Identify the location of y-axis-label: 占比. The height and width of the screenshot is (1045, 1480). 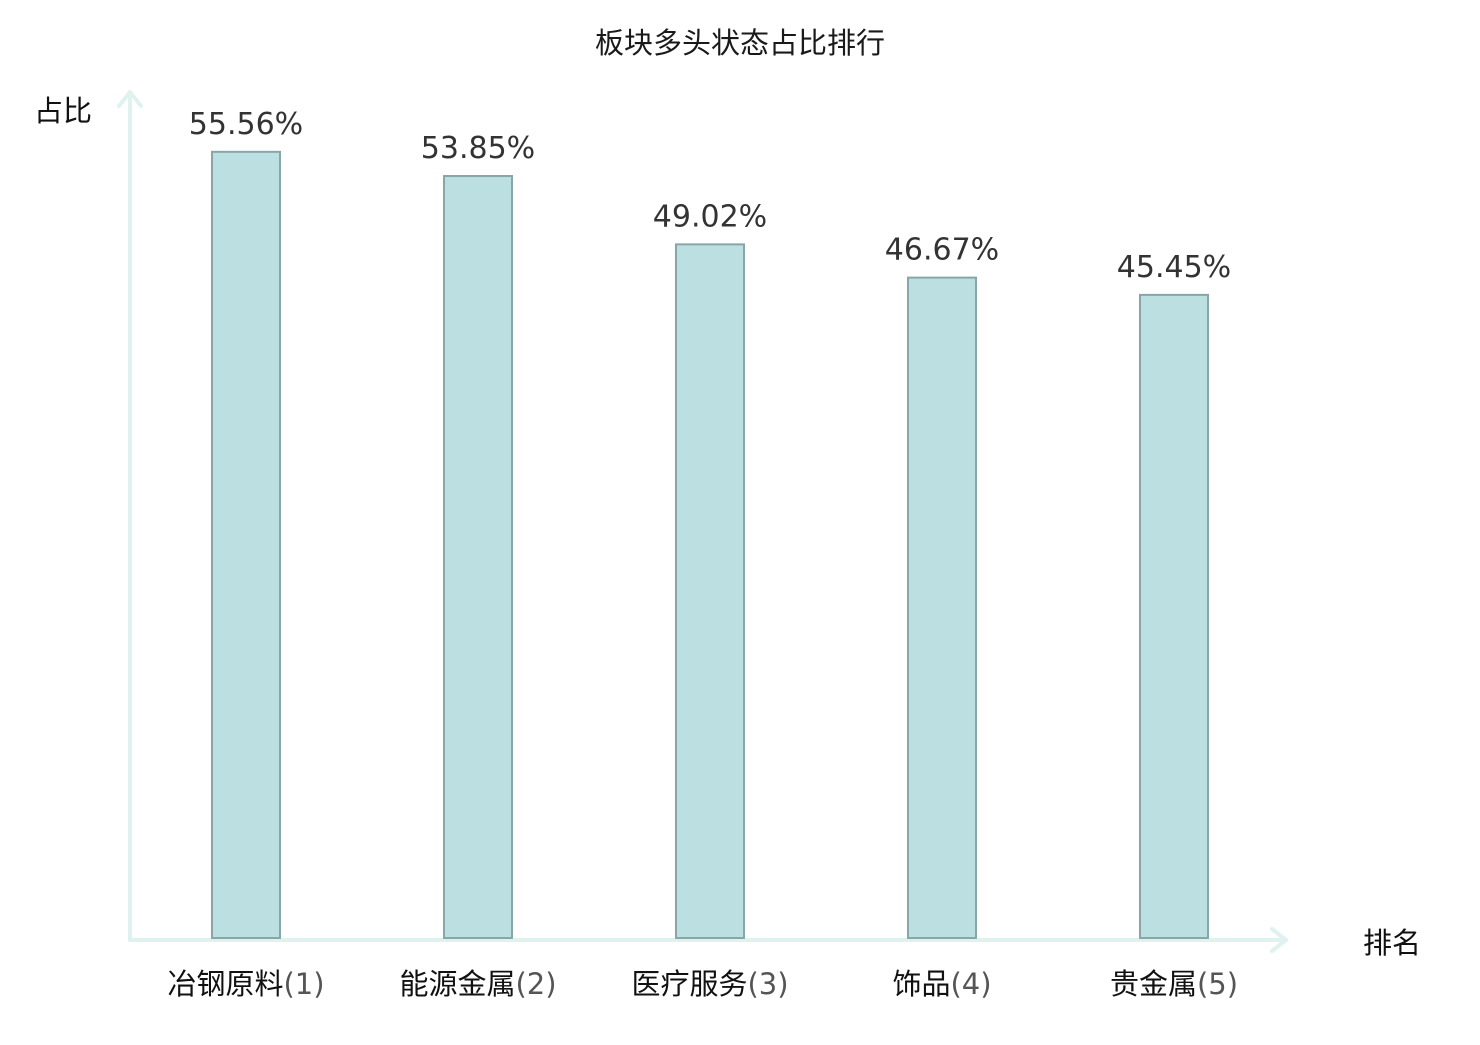
(63, 111).